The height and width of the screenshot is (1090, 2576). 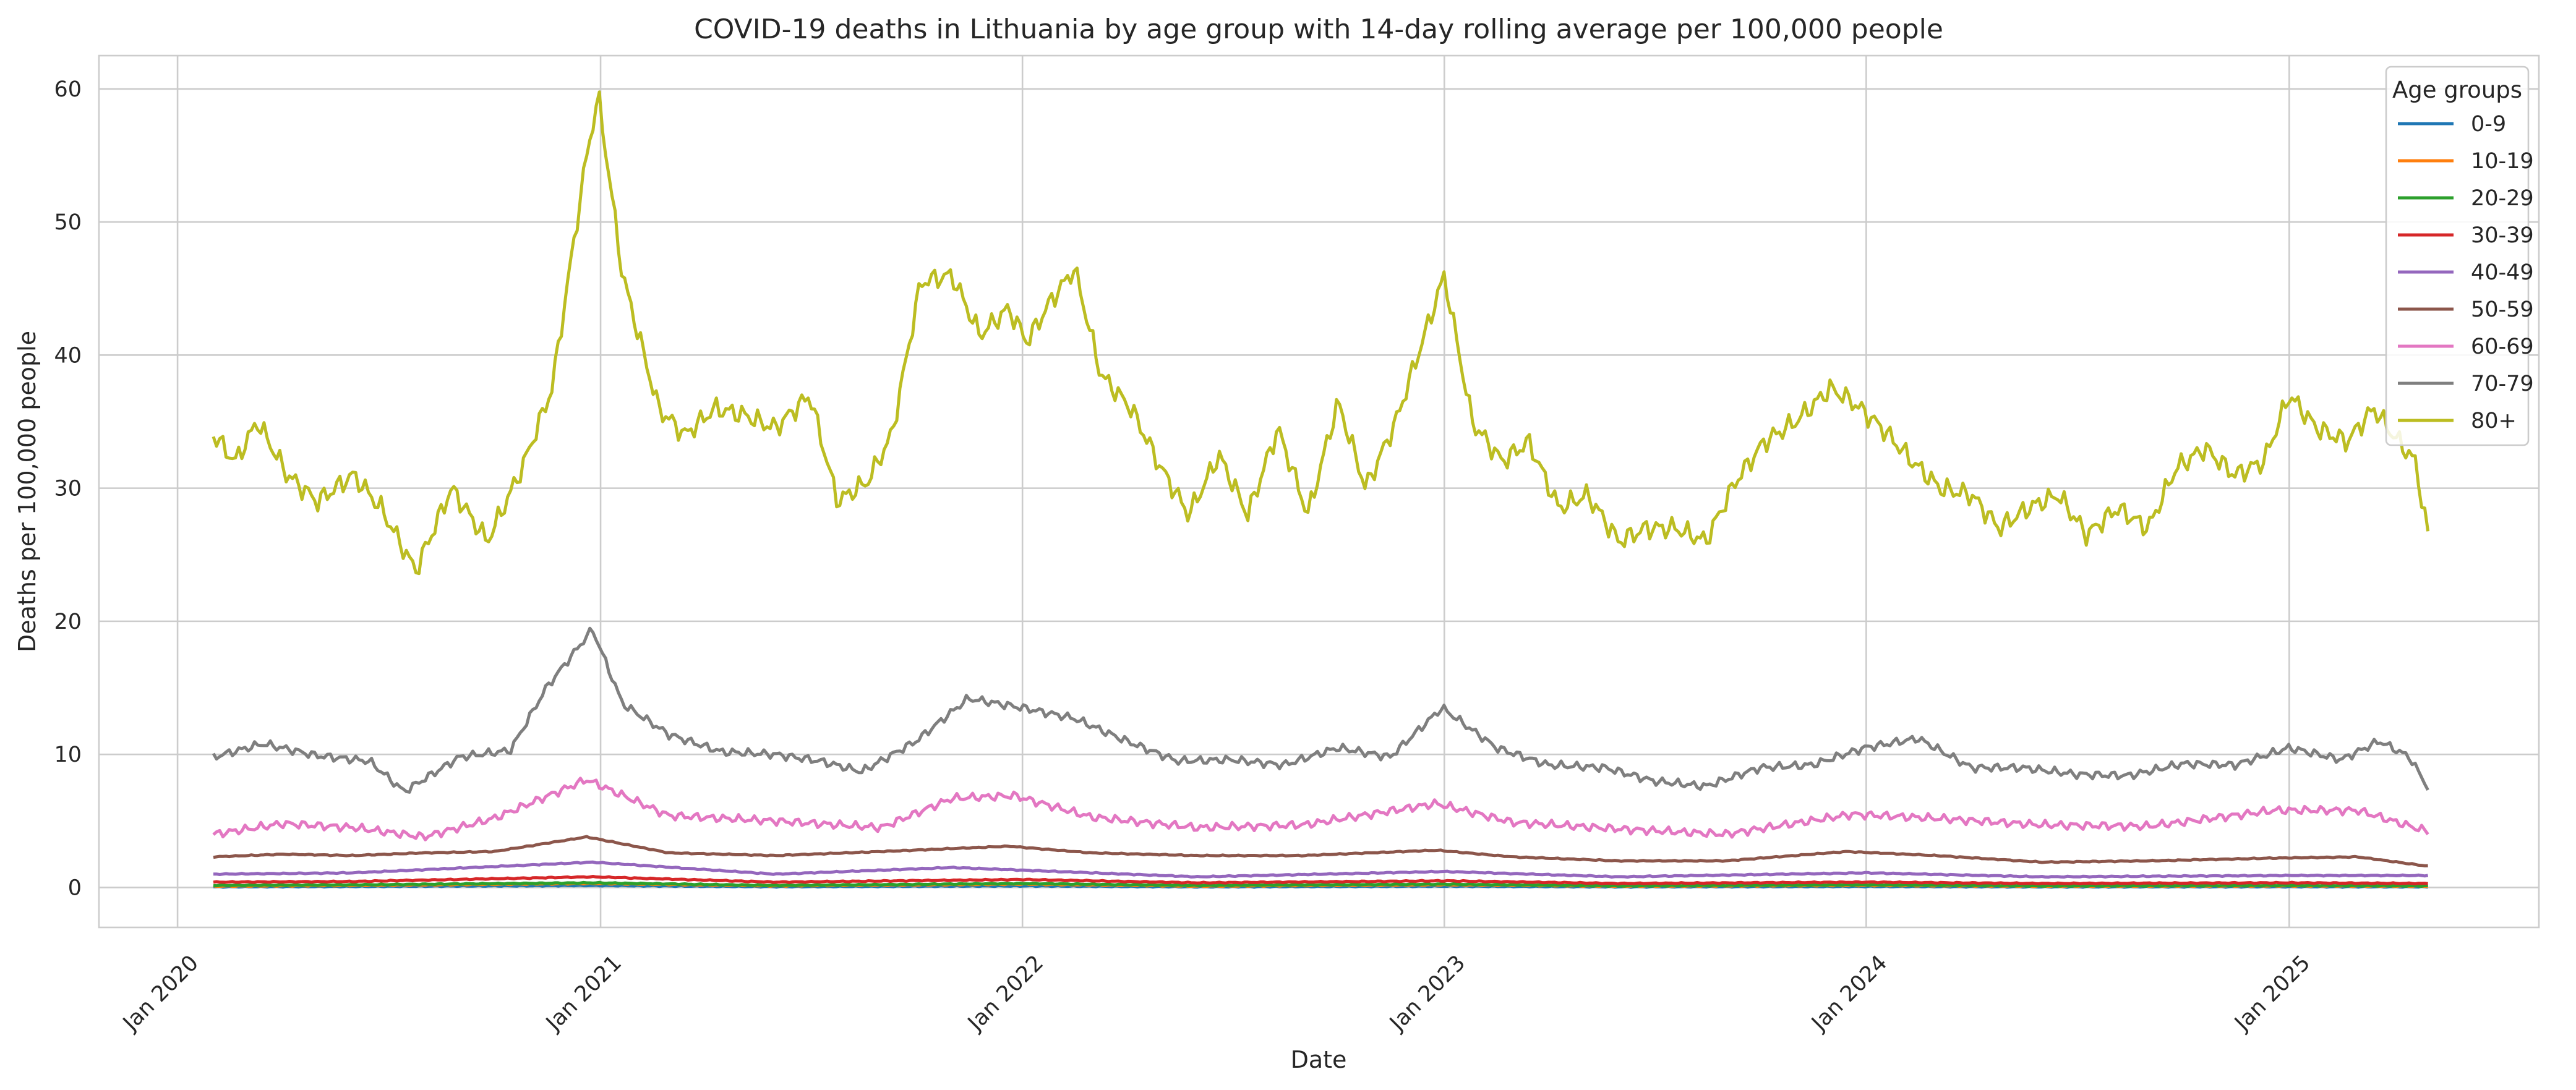 What do you see at coordinates (2502, 235) in the screenshot?
I see `legend-label: 30-39` at bounding box center [2502, 235].